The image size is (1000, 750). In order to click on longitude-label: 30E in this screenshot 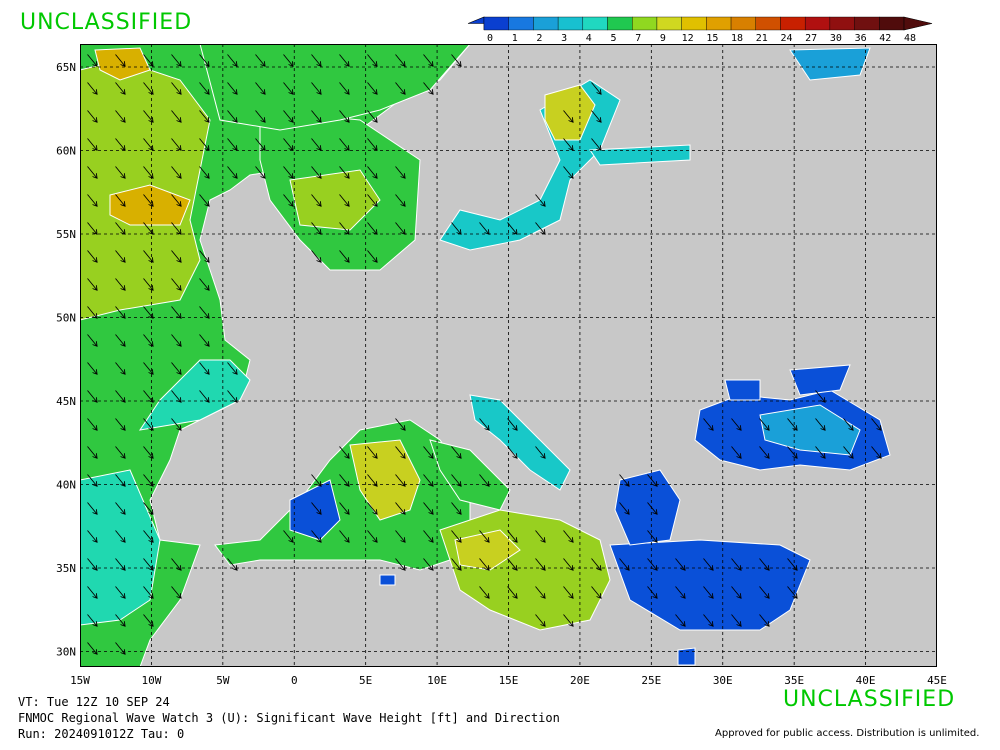, I will do `click(723, 680)`.